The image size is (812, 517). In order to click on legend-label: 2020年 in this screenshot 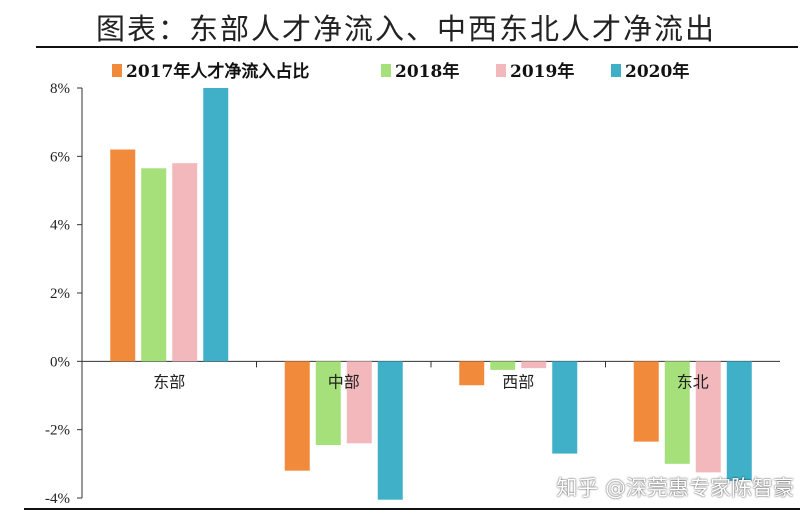, I will do `click(657, 71)`.